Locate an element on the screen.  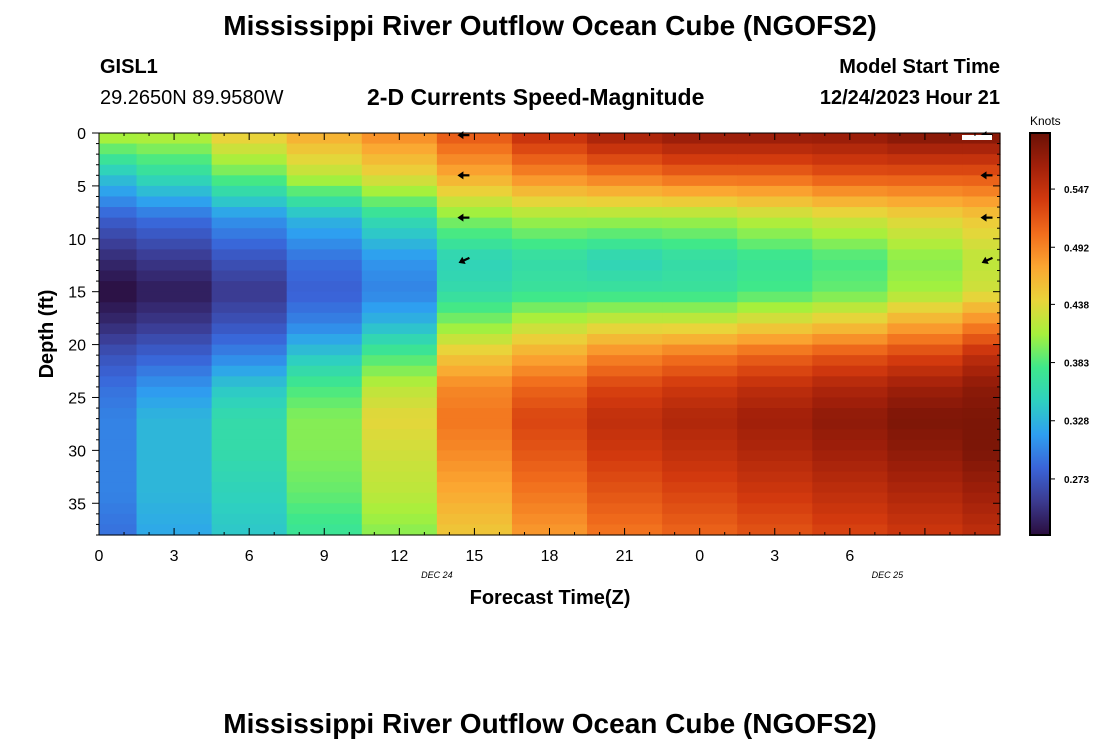
x-tick-label: 6 is located at coordinates (249, 556).